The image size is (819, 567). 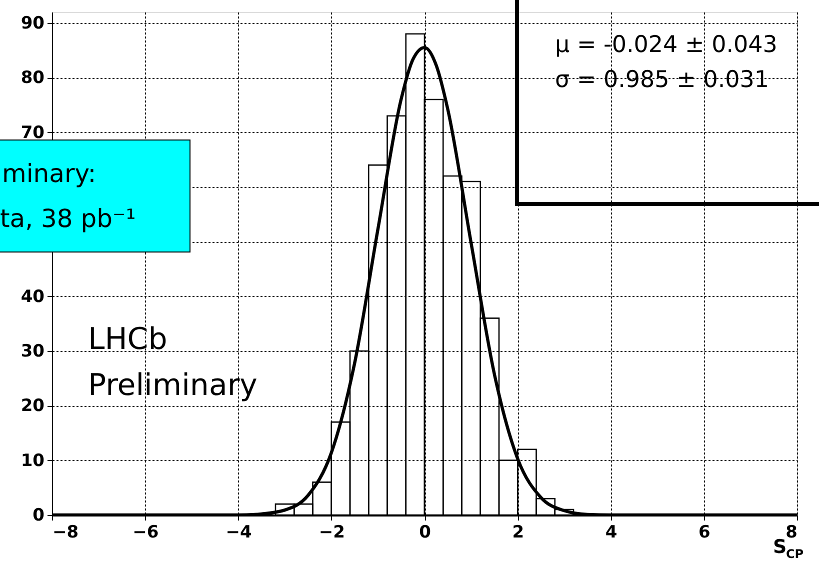 I want to click on y-tick-label: 0, so click(x=38, y=516).